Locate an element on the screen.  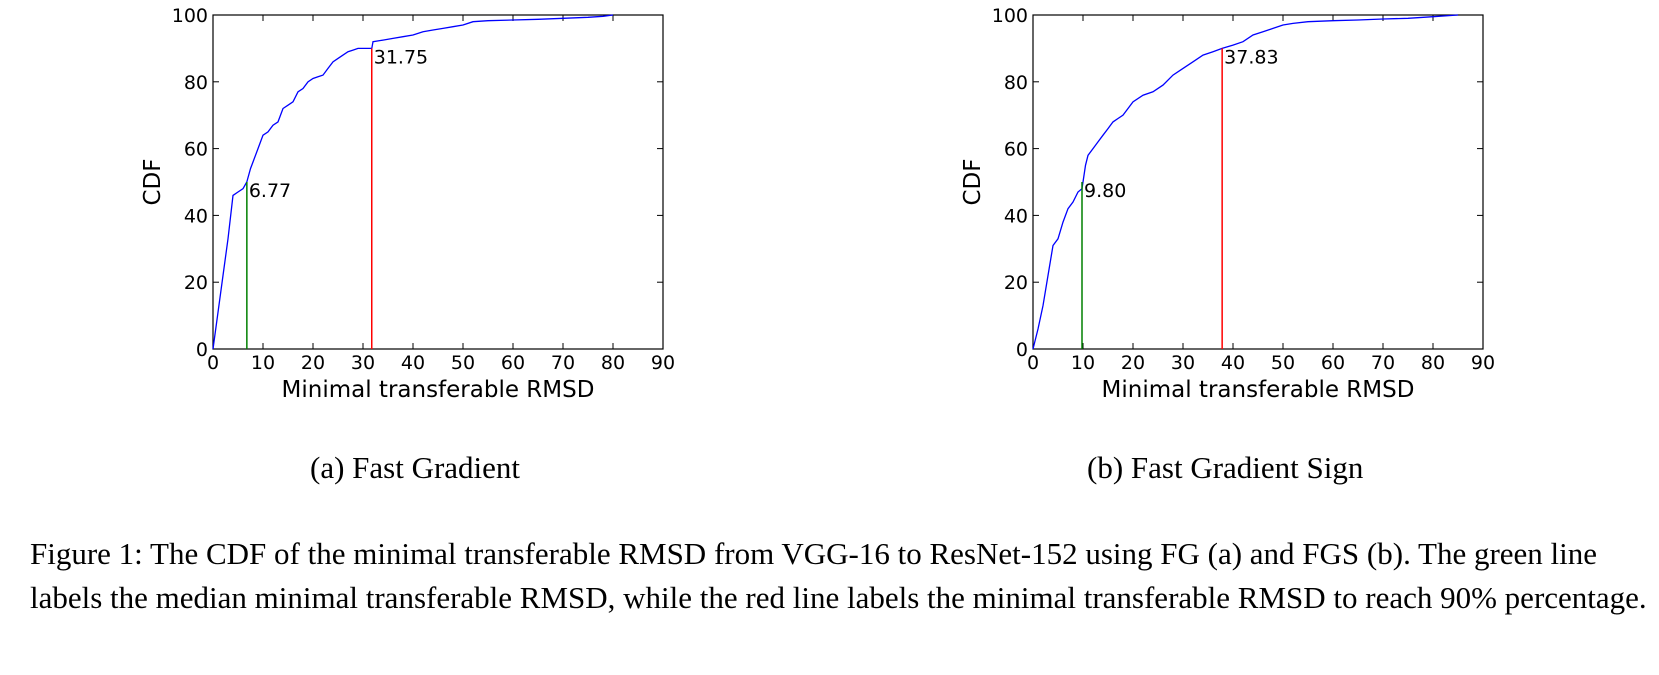
p90-line-label: 37.83 is located at coordinates (1251, 57).